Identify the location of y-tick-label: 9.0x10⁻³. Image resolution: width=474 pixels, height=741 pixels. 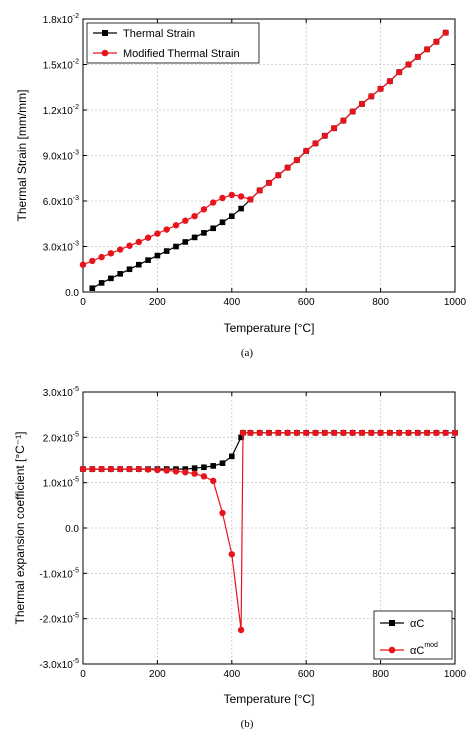
(61, 156).